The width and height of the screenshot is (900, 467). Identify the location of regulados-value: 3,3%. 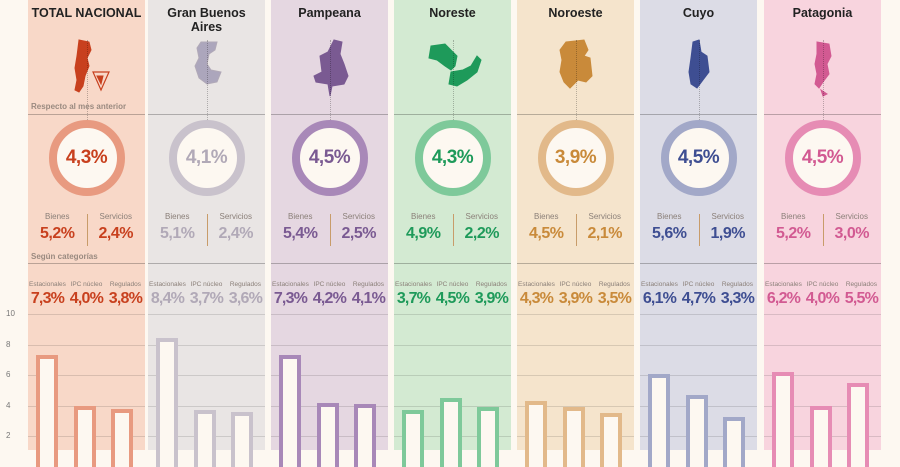
(737, 298).